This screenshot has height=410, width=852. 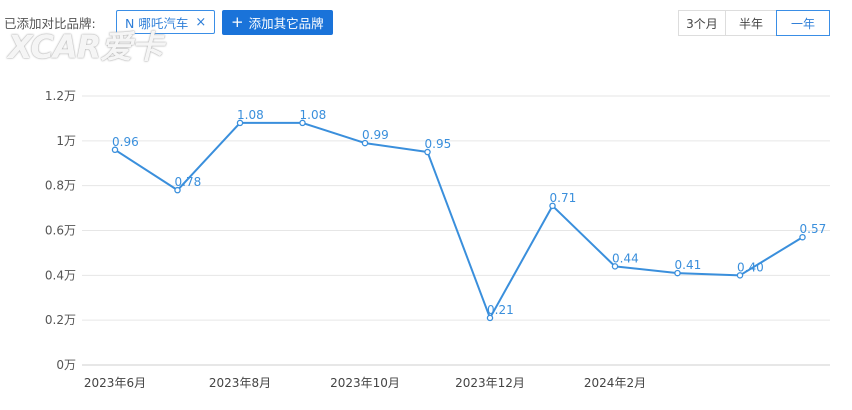 I want to click on range-3-months-button: 3个月, so click(x=702, y=23).